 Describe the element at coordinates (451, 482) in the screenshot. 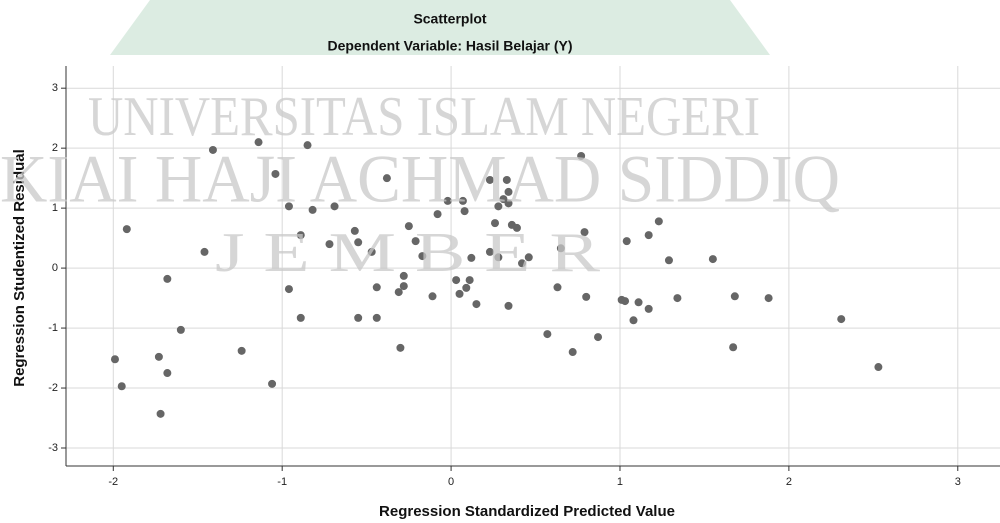

I see `x-tick-label: 0` at that location.